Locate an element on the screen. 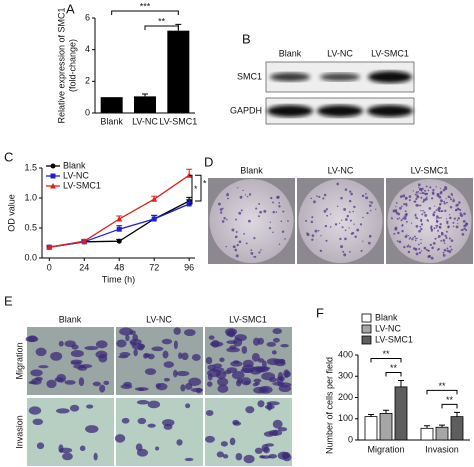  bar is located at coordinates (371, 428).